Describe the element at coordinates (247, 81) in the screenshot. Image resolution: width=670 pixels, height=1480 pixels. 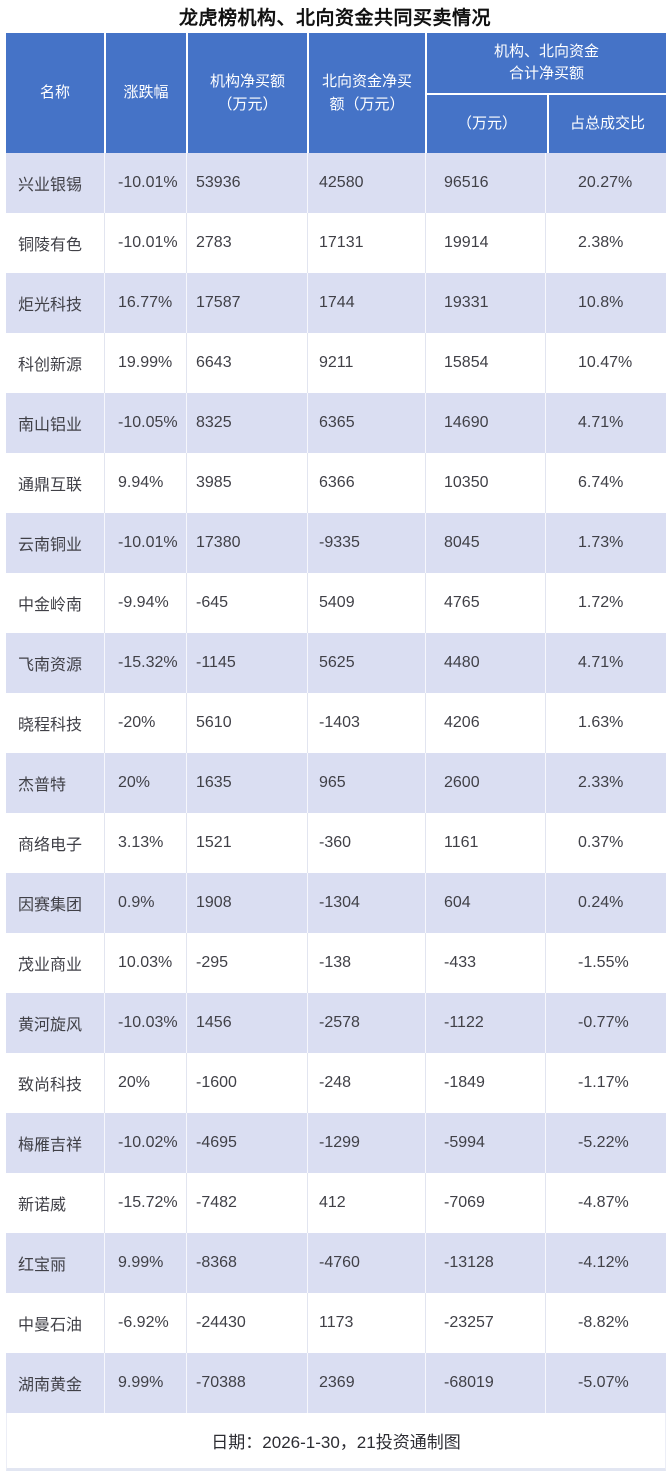
I see `header-inst-net-buy-line1: 机构净买额` at that location.